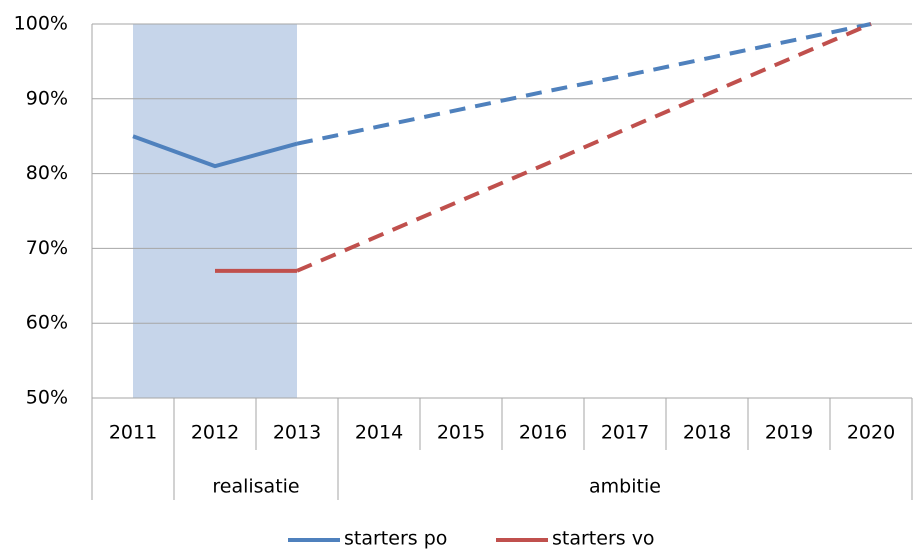  I want to click on x-tick-label: 2020, so click(871, 433).